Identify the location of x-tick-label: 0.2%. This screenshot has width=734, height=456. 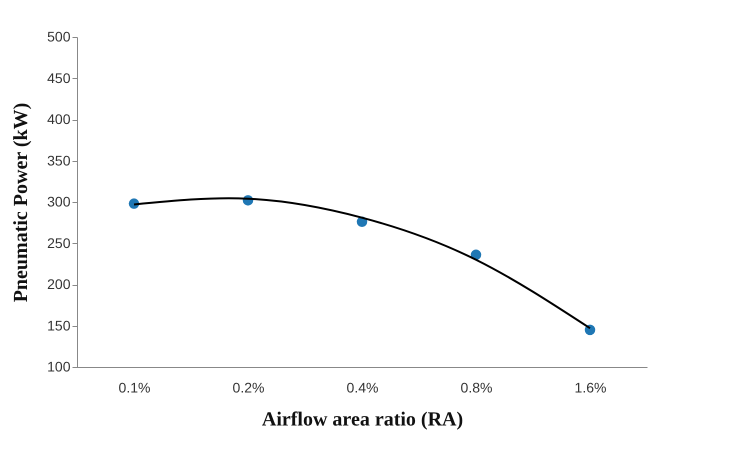
(248, 388).